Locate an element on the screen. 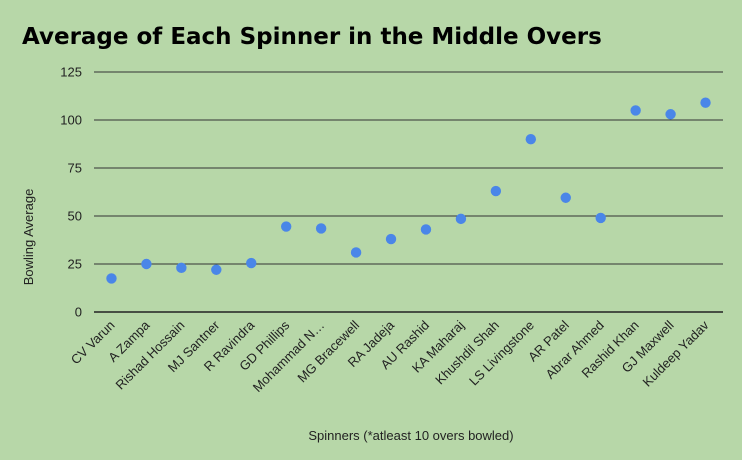  y-tick-label: 50 is located at coordinates (75, 216).